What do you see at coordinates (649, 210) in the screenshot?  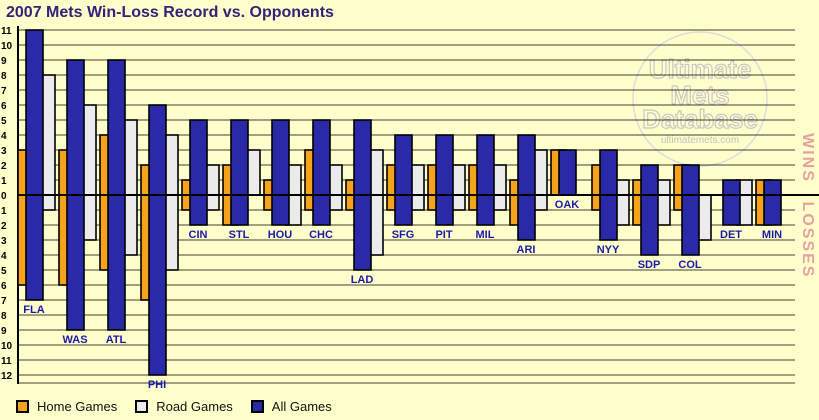 I see `bar-all-sdp` at bounding box center [649, 210].